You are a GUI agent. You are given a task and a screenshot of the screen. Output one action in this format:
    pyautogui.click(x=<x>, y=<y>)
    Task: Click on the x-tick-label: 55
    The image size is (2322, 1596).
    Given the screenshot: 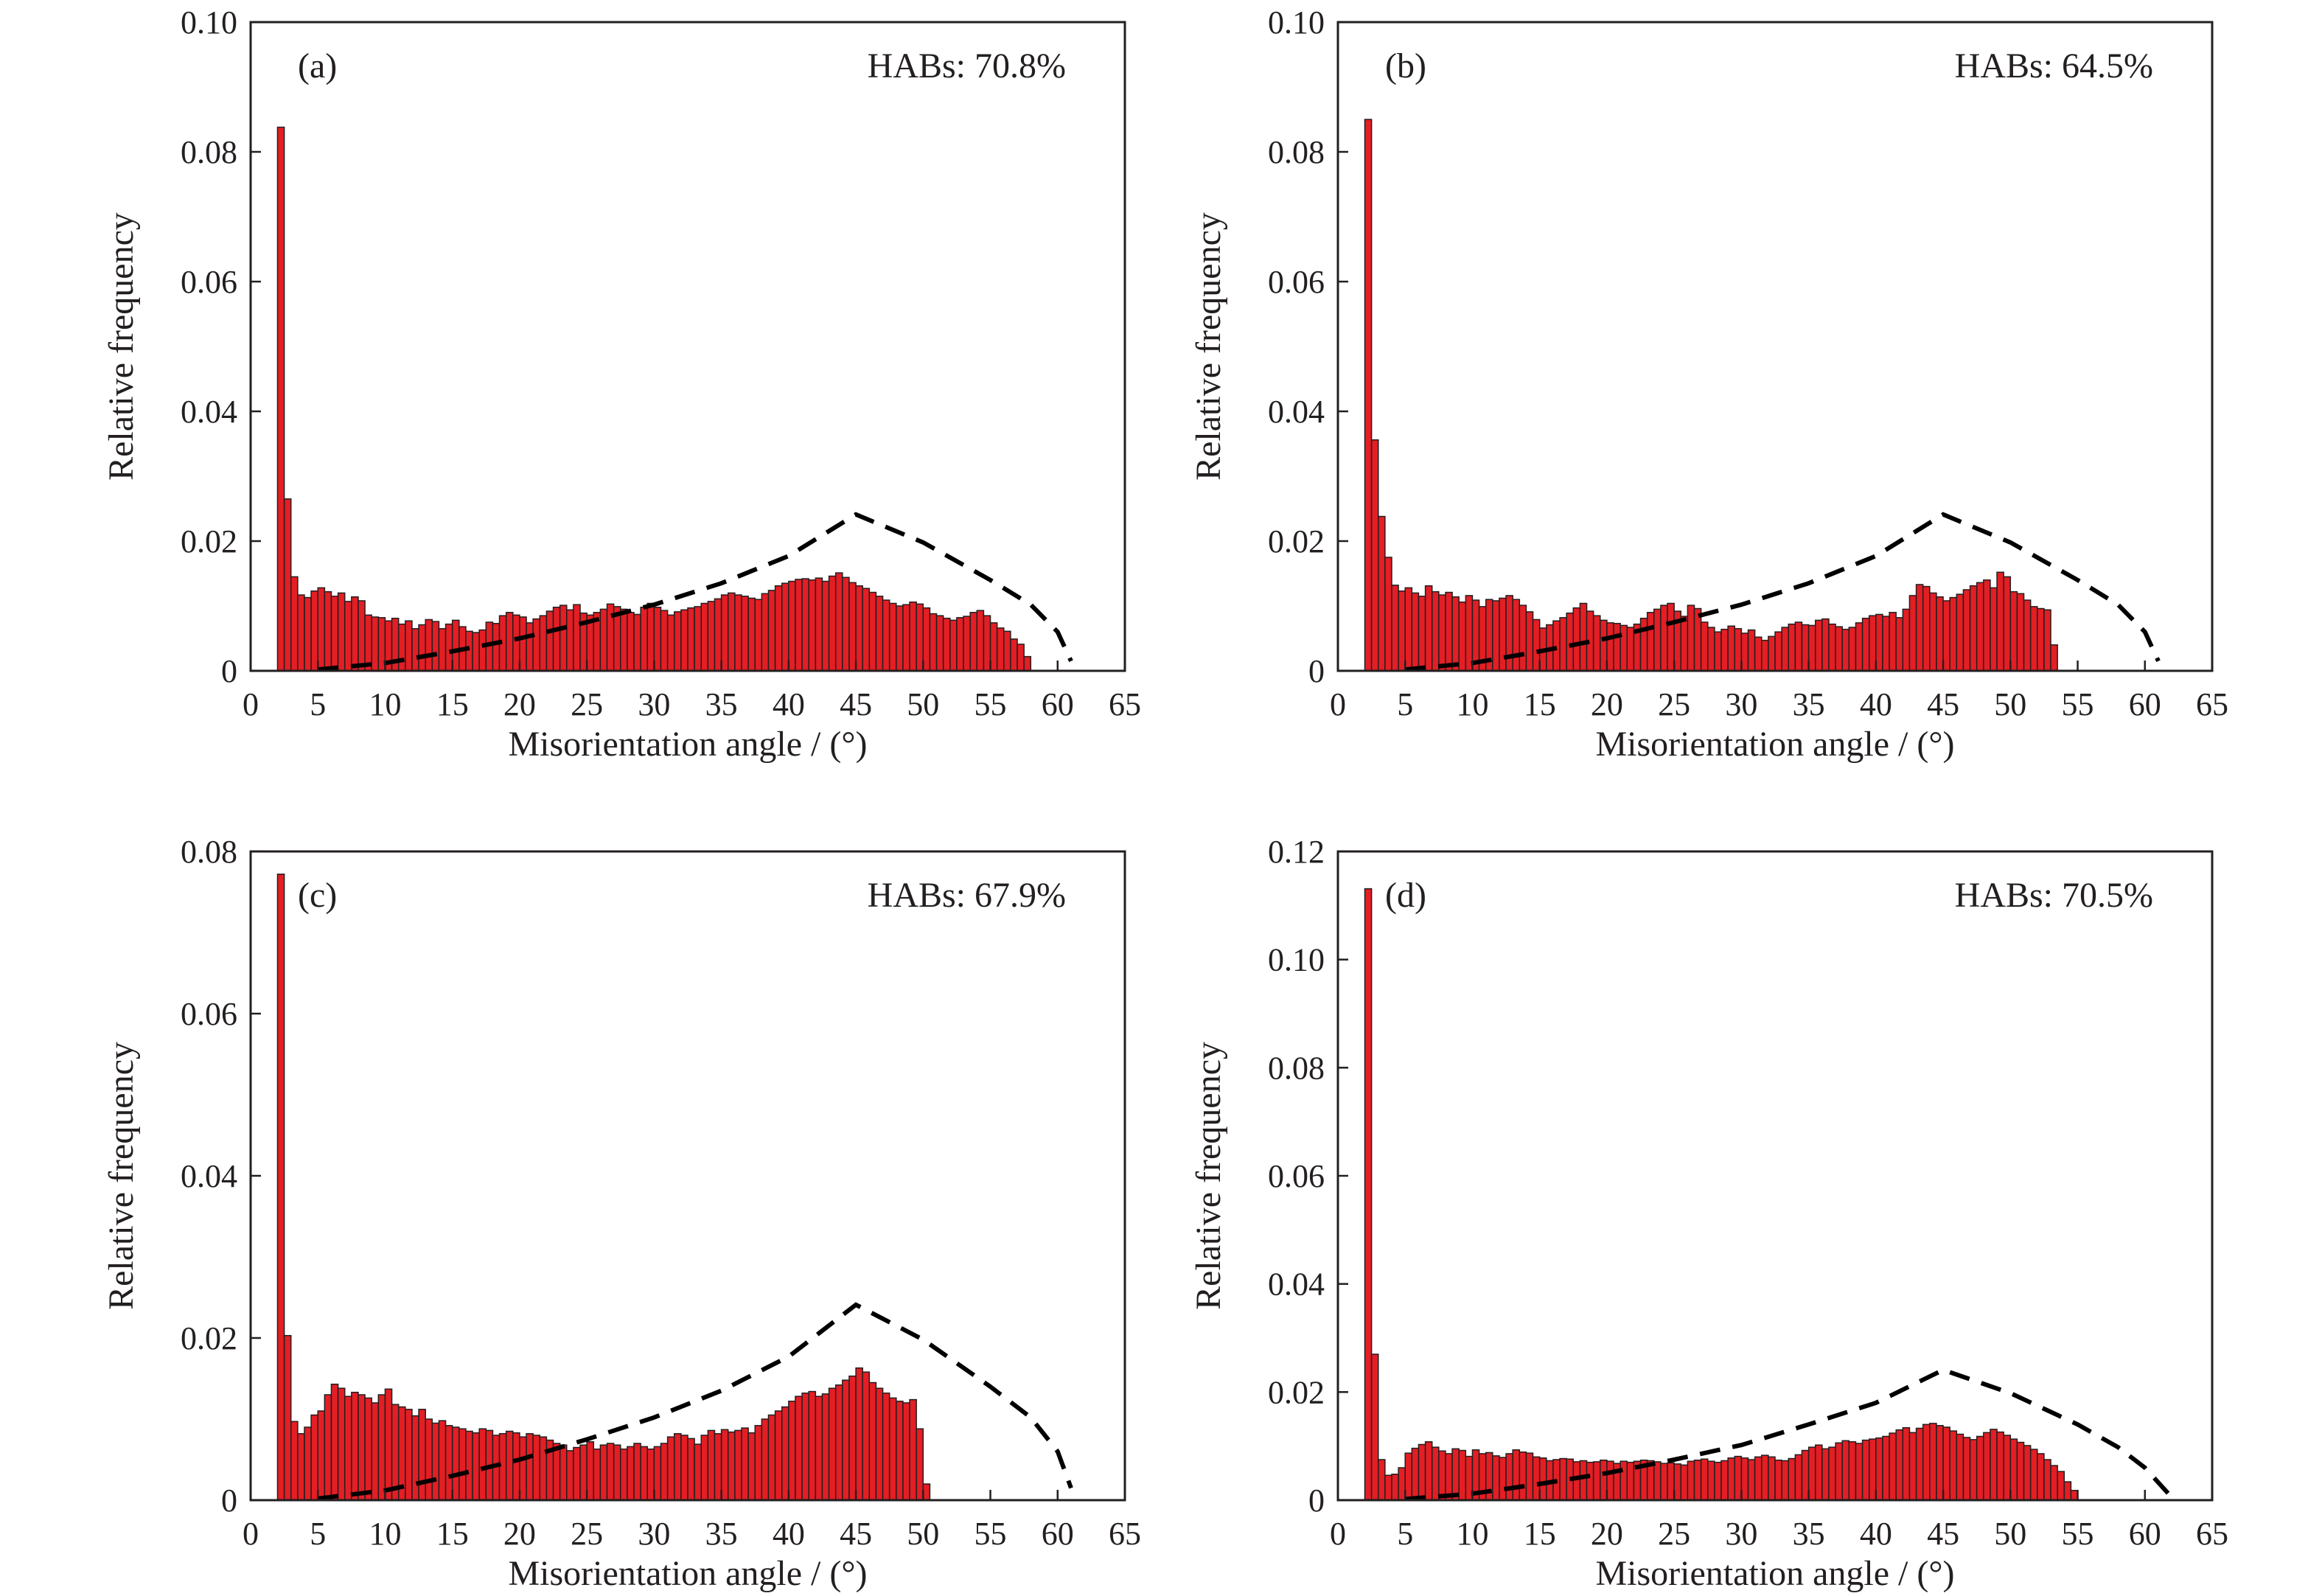 What is the action you would take?
    pyautogui.click(x=2078, y=1534)
    